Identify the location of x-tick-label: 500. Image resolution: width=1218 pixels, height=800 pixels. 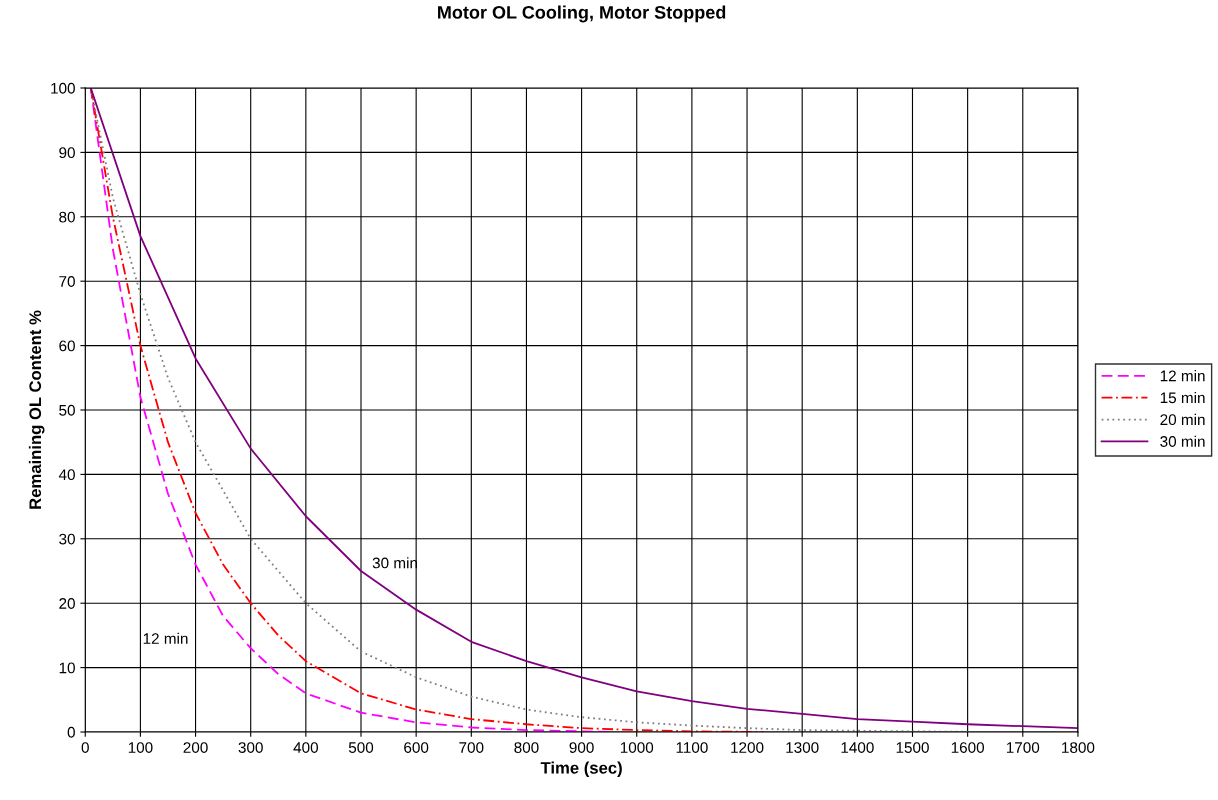
(361, 747).